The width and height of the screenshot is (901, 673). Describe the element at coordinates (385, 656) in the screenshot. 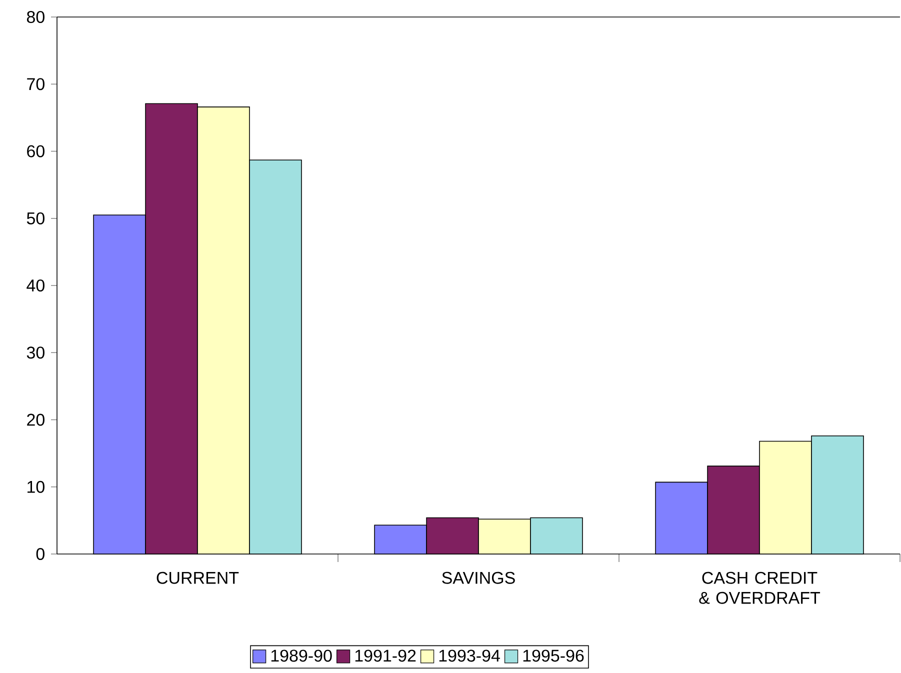

I see `legend-label: 1991-92` at that location.